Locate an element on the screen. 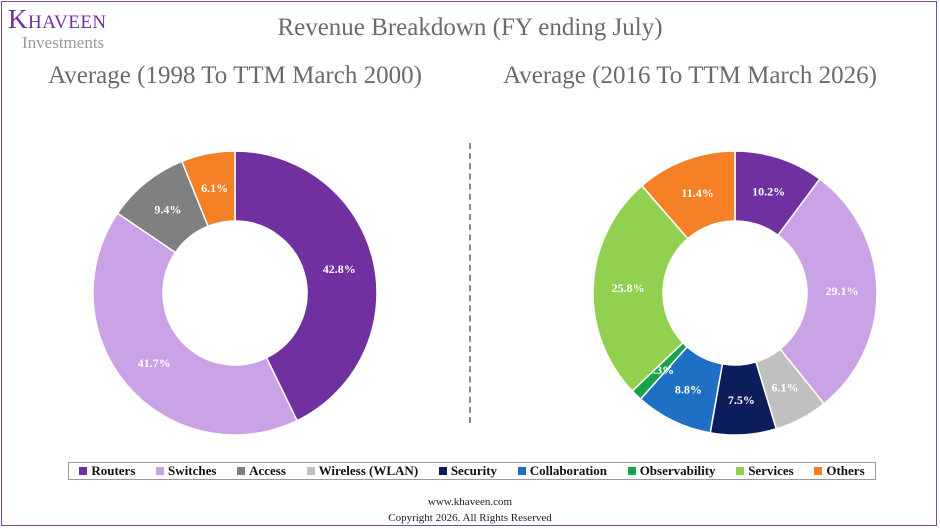 The width and height of the screenshot is (940, 529). data-label-wireless-wlan: 6.1% is located at coordinates (784, 388).